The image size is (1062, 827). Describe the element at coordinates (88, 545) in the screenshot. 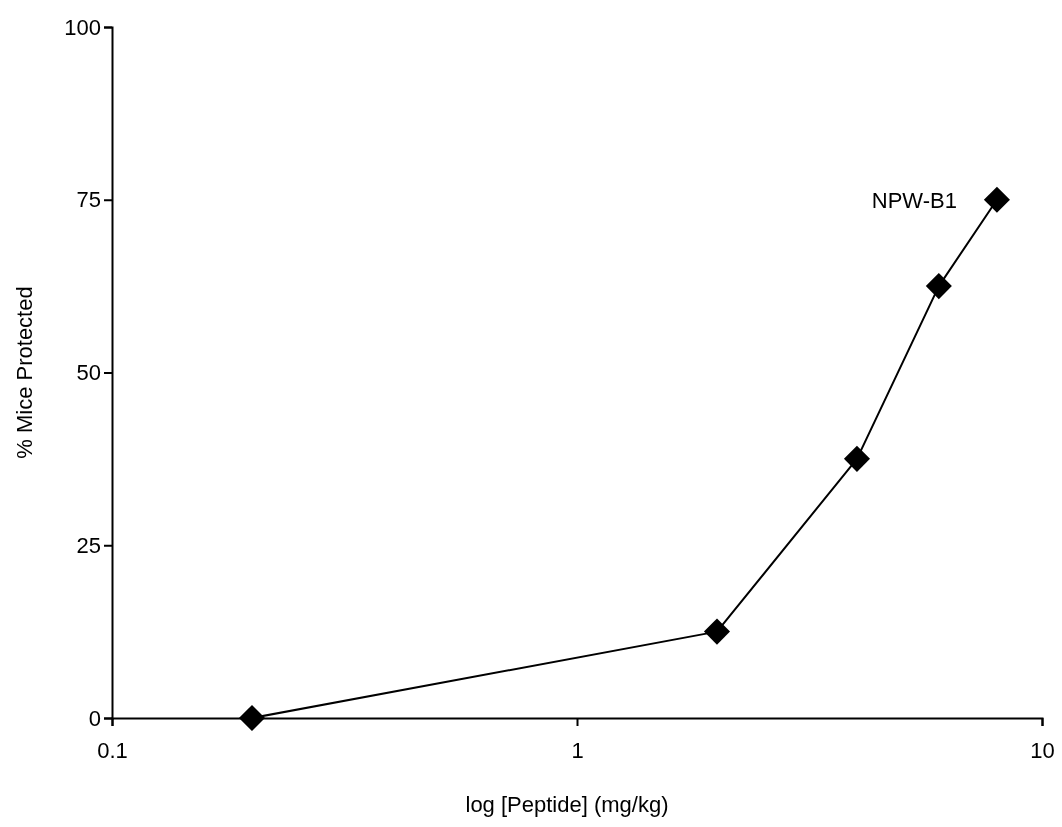

I see `y-tick-label: 25` at that location.